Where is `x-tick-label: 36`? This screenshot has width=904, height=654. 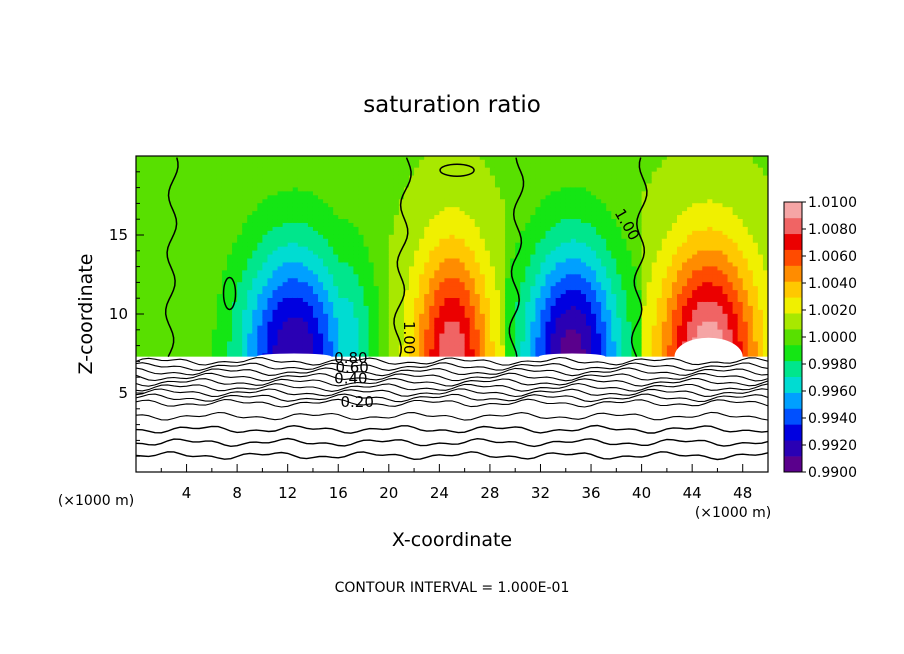
x-tick-label: 36 is located at coordinates (590, 493).